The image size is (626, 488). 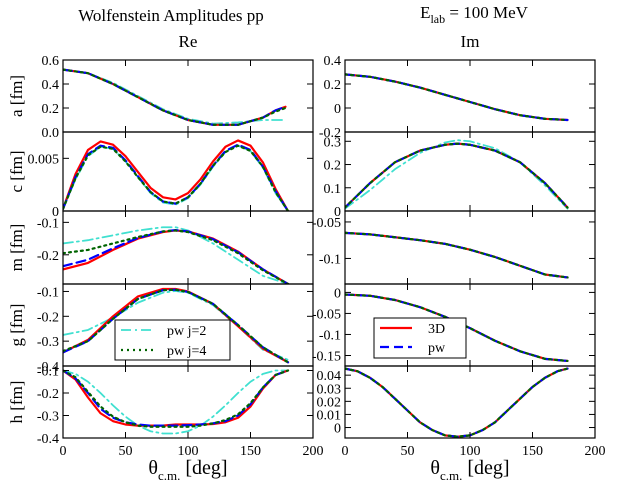 What do you see at coordinates (437, 348) in the screenshot?
I see `legend-right-label-1: pw` at bounding box center [437, 348].